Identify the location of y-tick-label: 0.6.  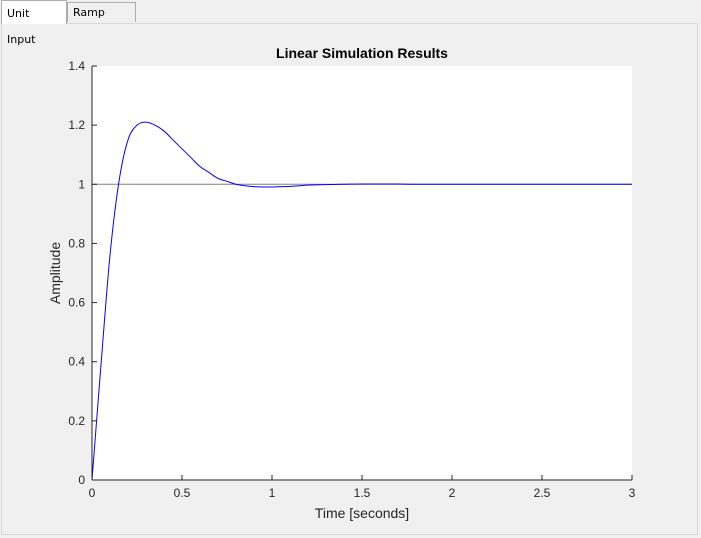
(76, 303).